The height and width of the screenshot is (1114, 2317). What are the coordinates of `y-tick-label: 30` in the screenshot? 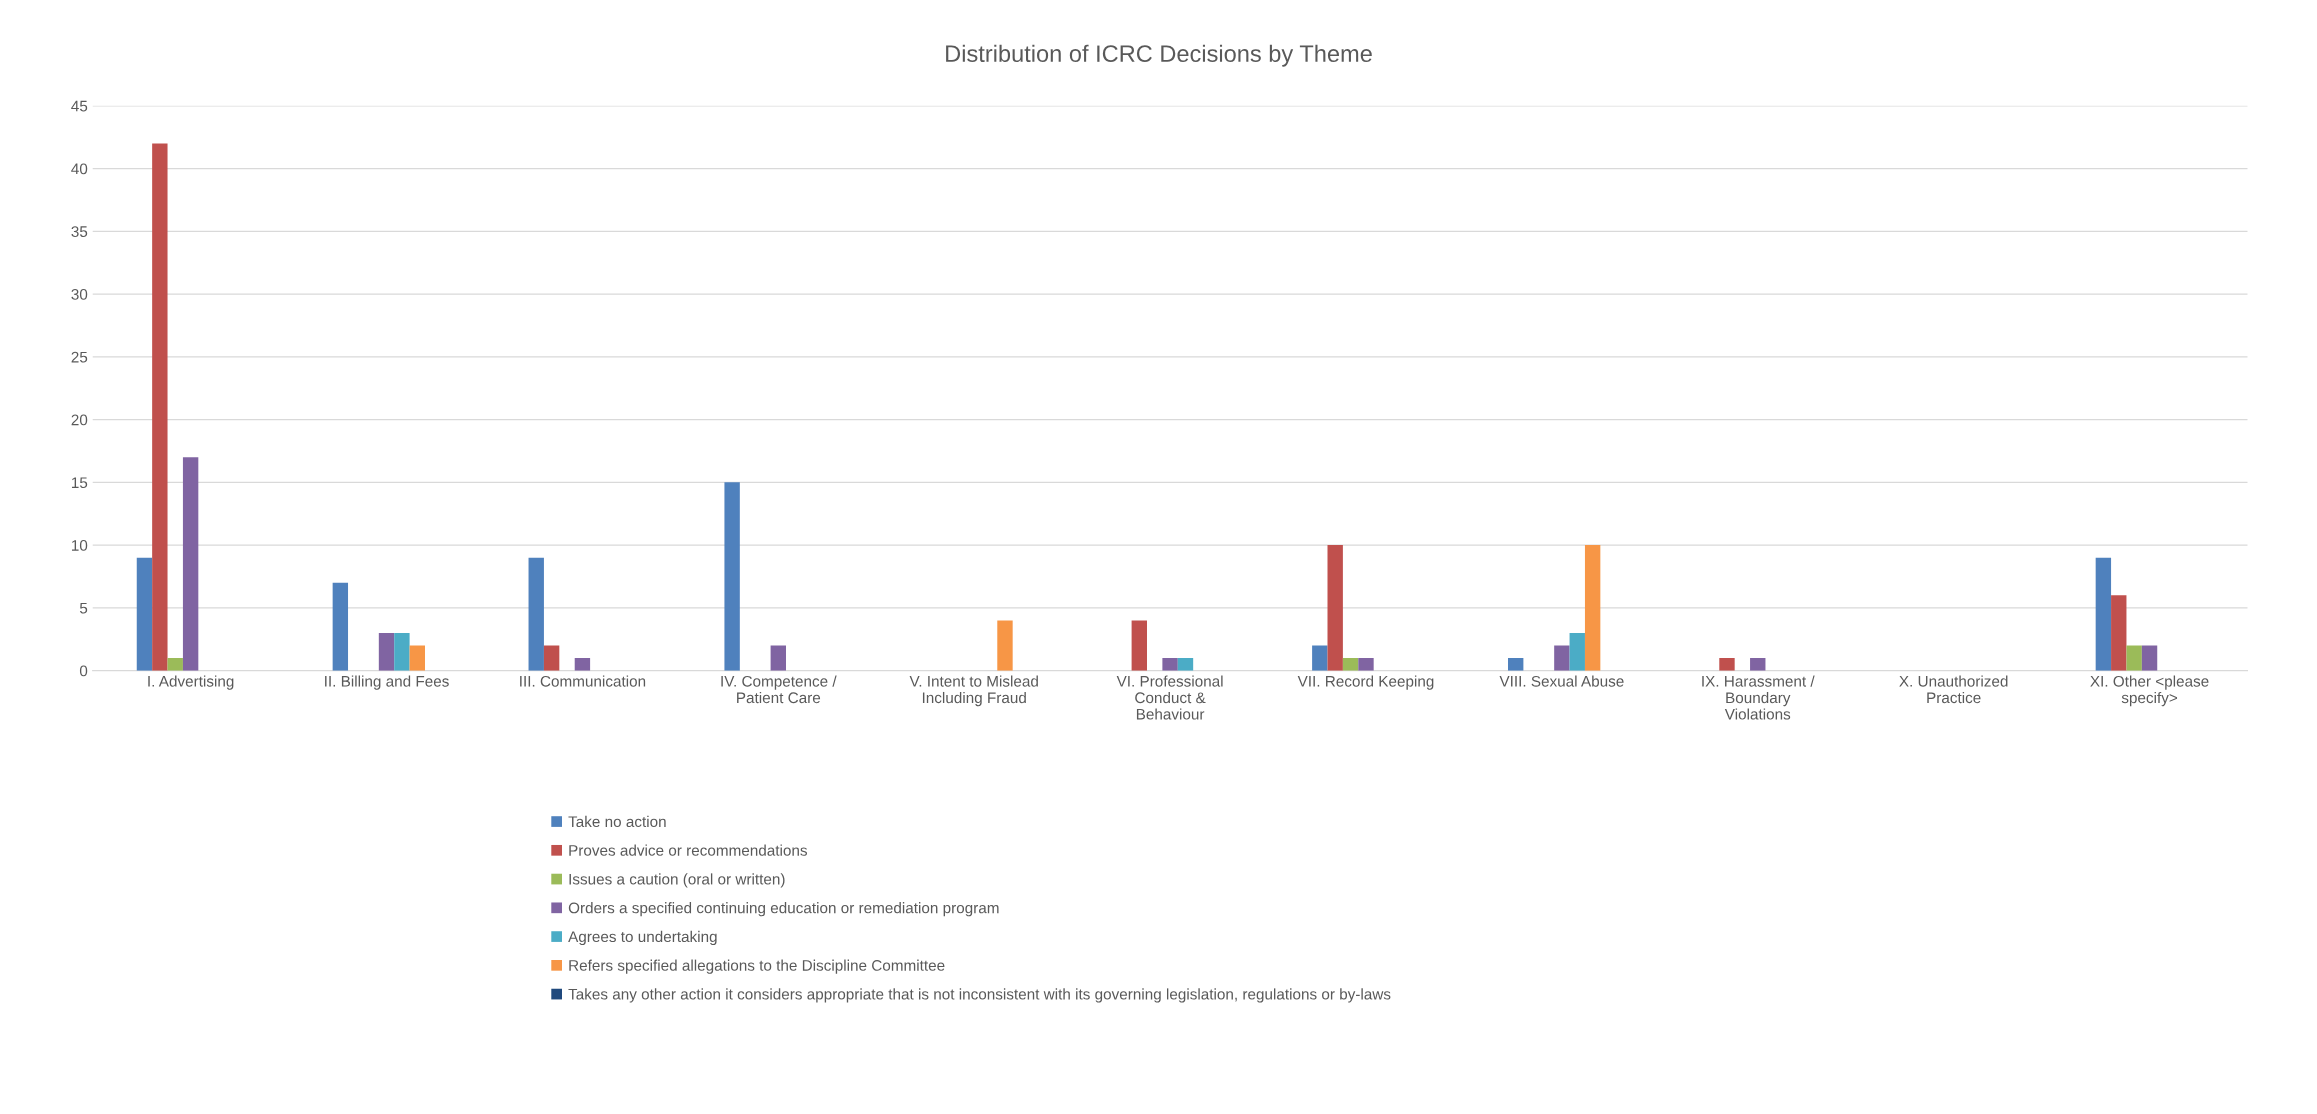 It's located at (79, 294).